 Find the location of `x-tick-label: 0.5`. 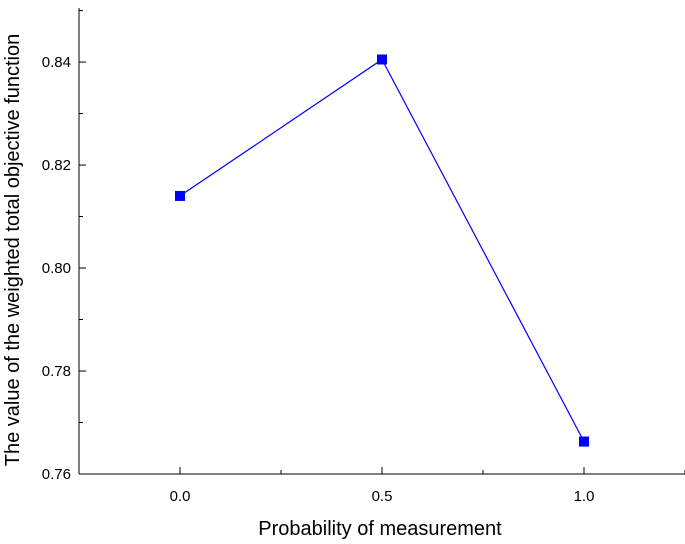

x-tick-label: 0.5 is located at coordinates (382, 496).